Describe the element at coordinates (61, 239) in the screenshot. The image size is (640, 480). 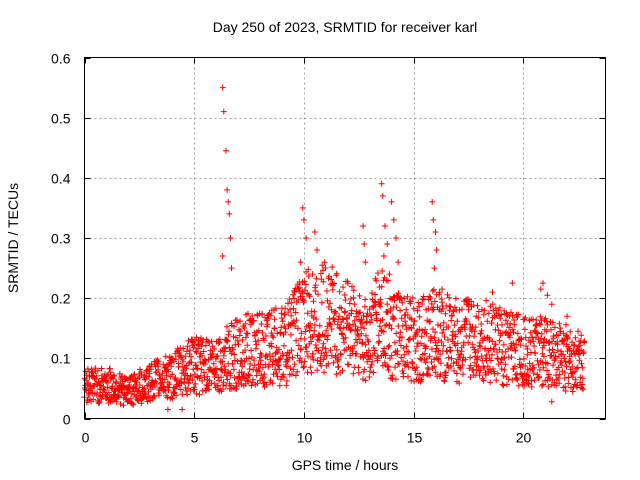
I see `y-tick-label: 0.3` at that location.